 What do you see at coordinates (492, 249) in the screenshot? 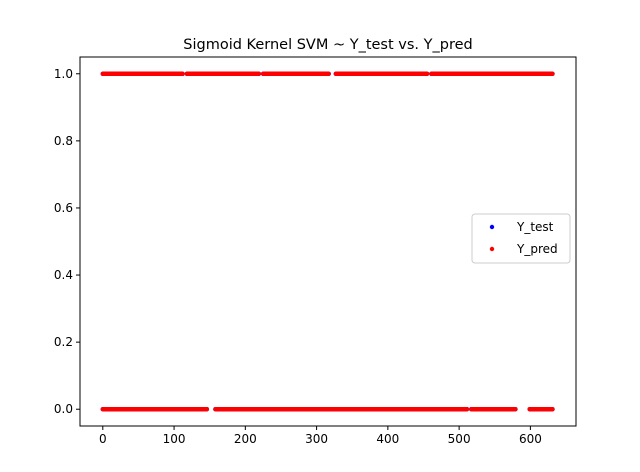
I see `legend-marker-y-pred` at bounding box center [492, 249].